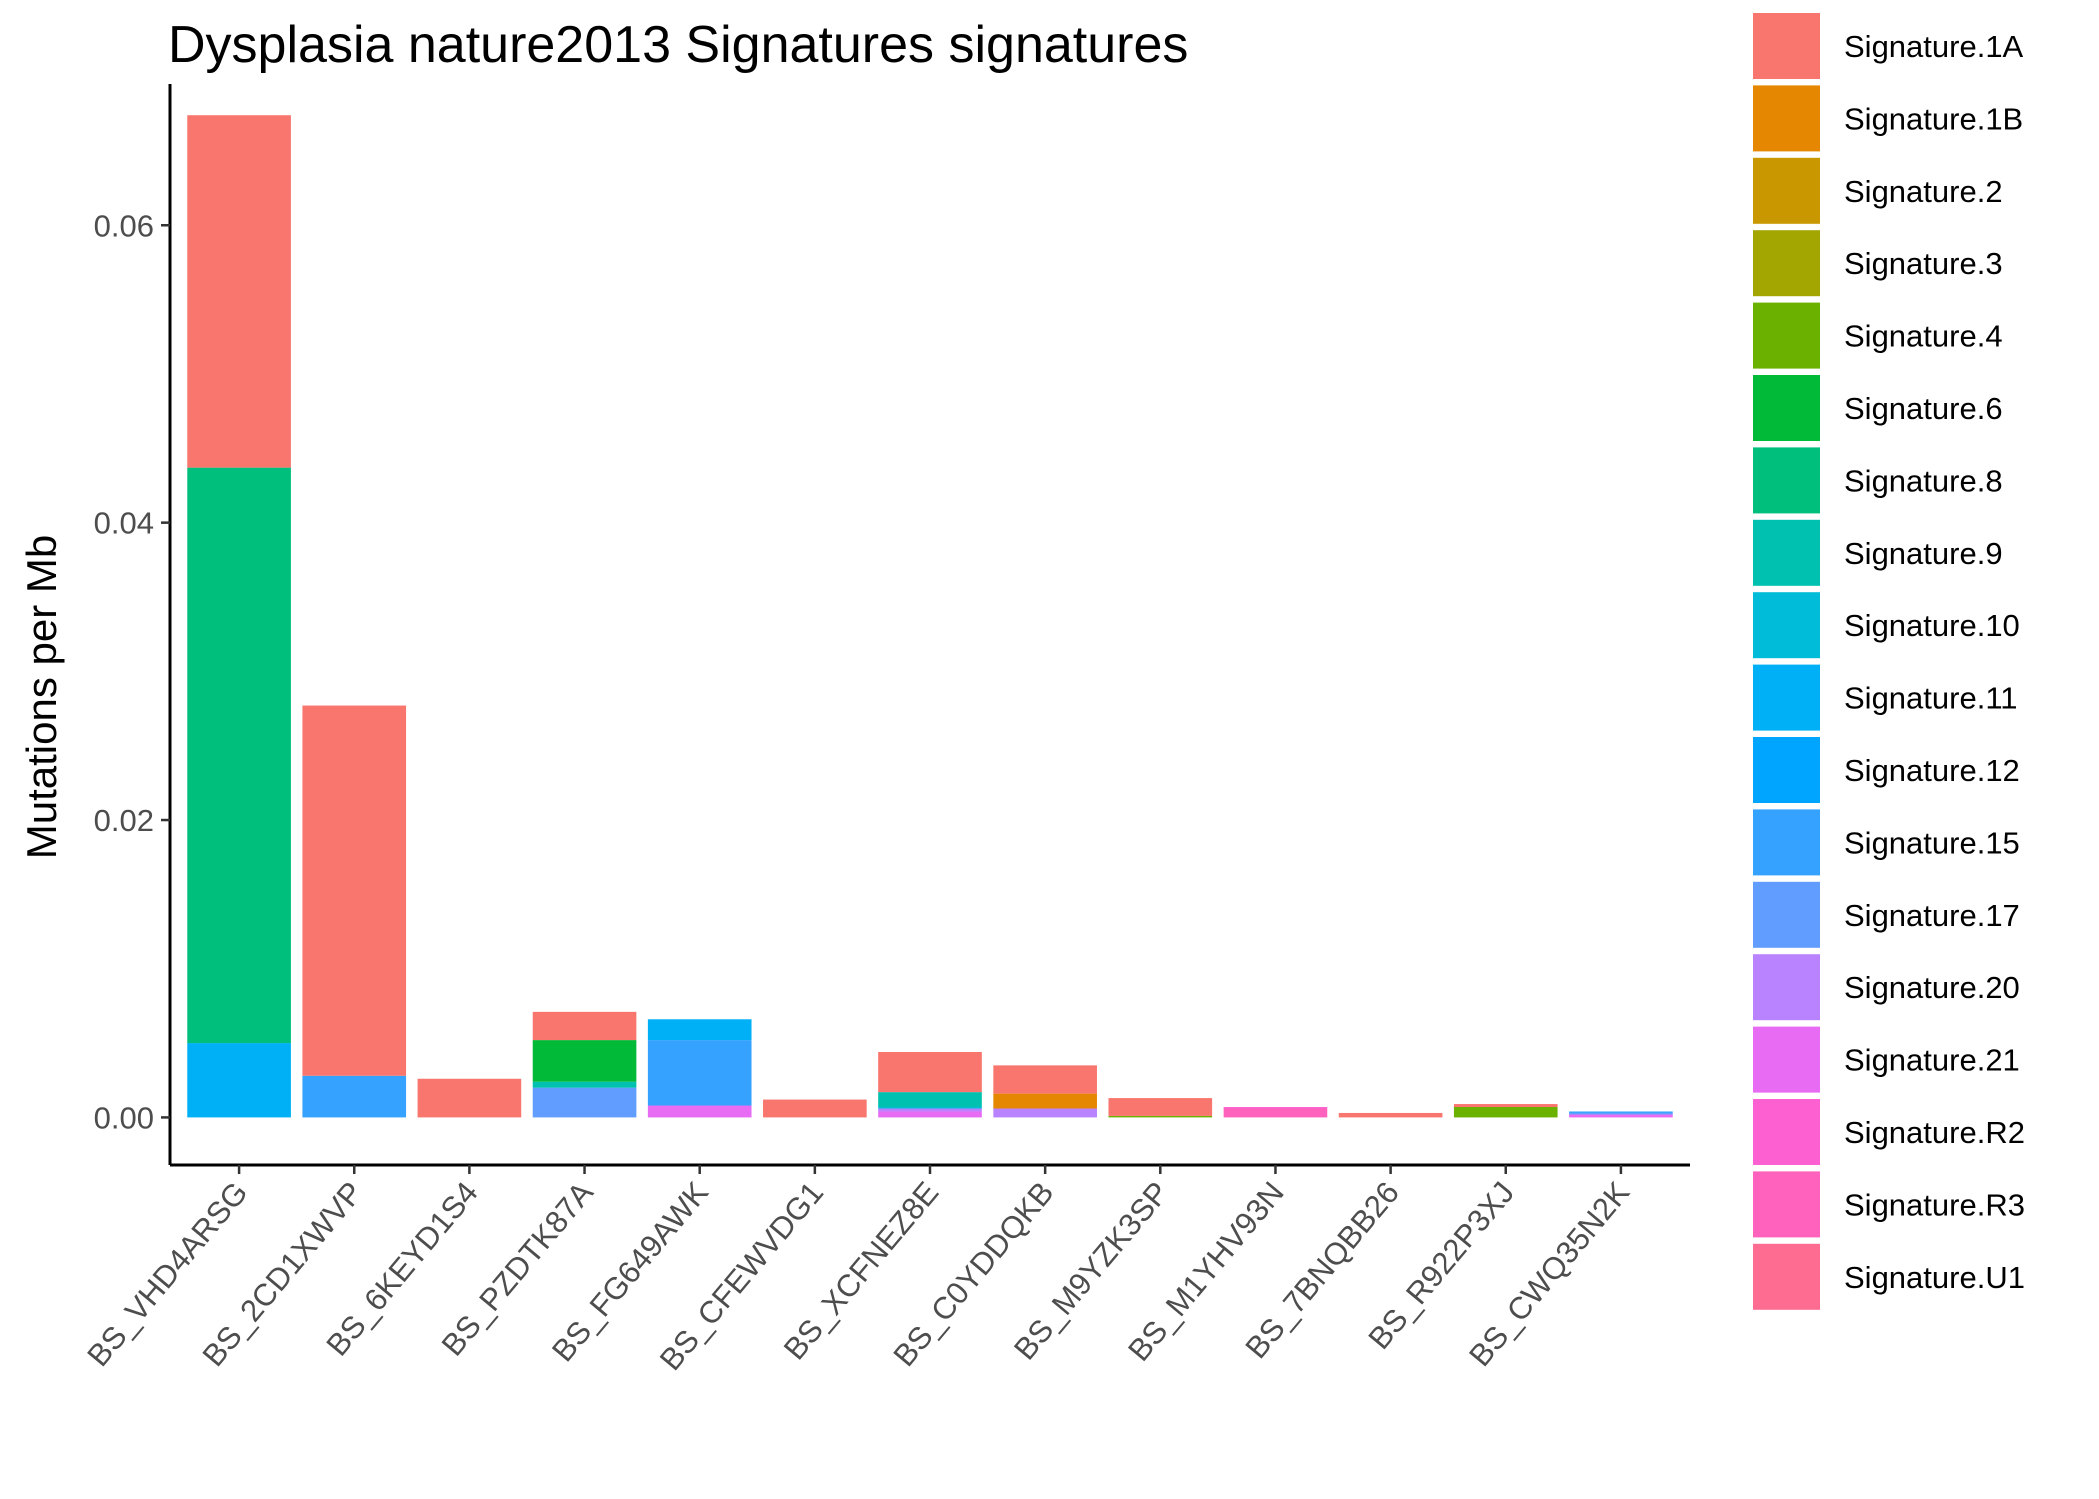  I want to click on bar-bs-r922p3xj-signature-1a, so click(1505, 1106).